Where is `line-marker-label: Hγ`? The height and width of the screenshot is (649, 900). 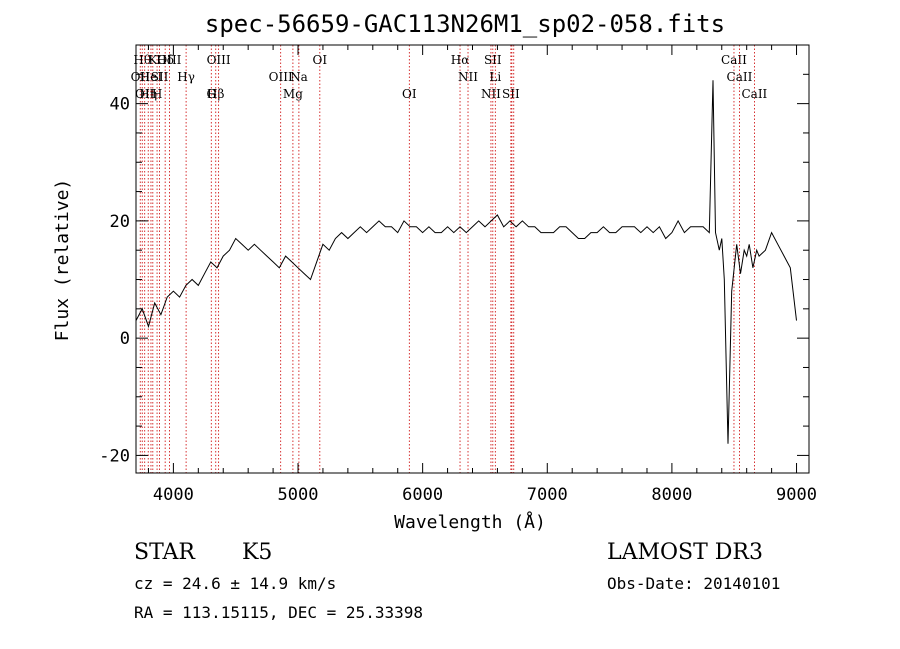 line-marker-label: Hγ is located at coordinates (186, 77).